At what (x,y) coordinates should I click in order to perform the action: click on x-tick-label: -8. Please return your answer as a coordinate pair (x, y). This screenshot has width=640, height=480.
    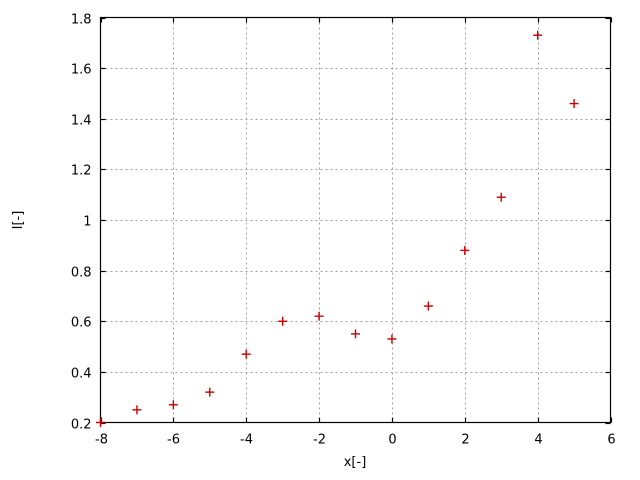
    Looking at the image, I should click on (101, 440).